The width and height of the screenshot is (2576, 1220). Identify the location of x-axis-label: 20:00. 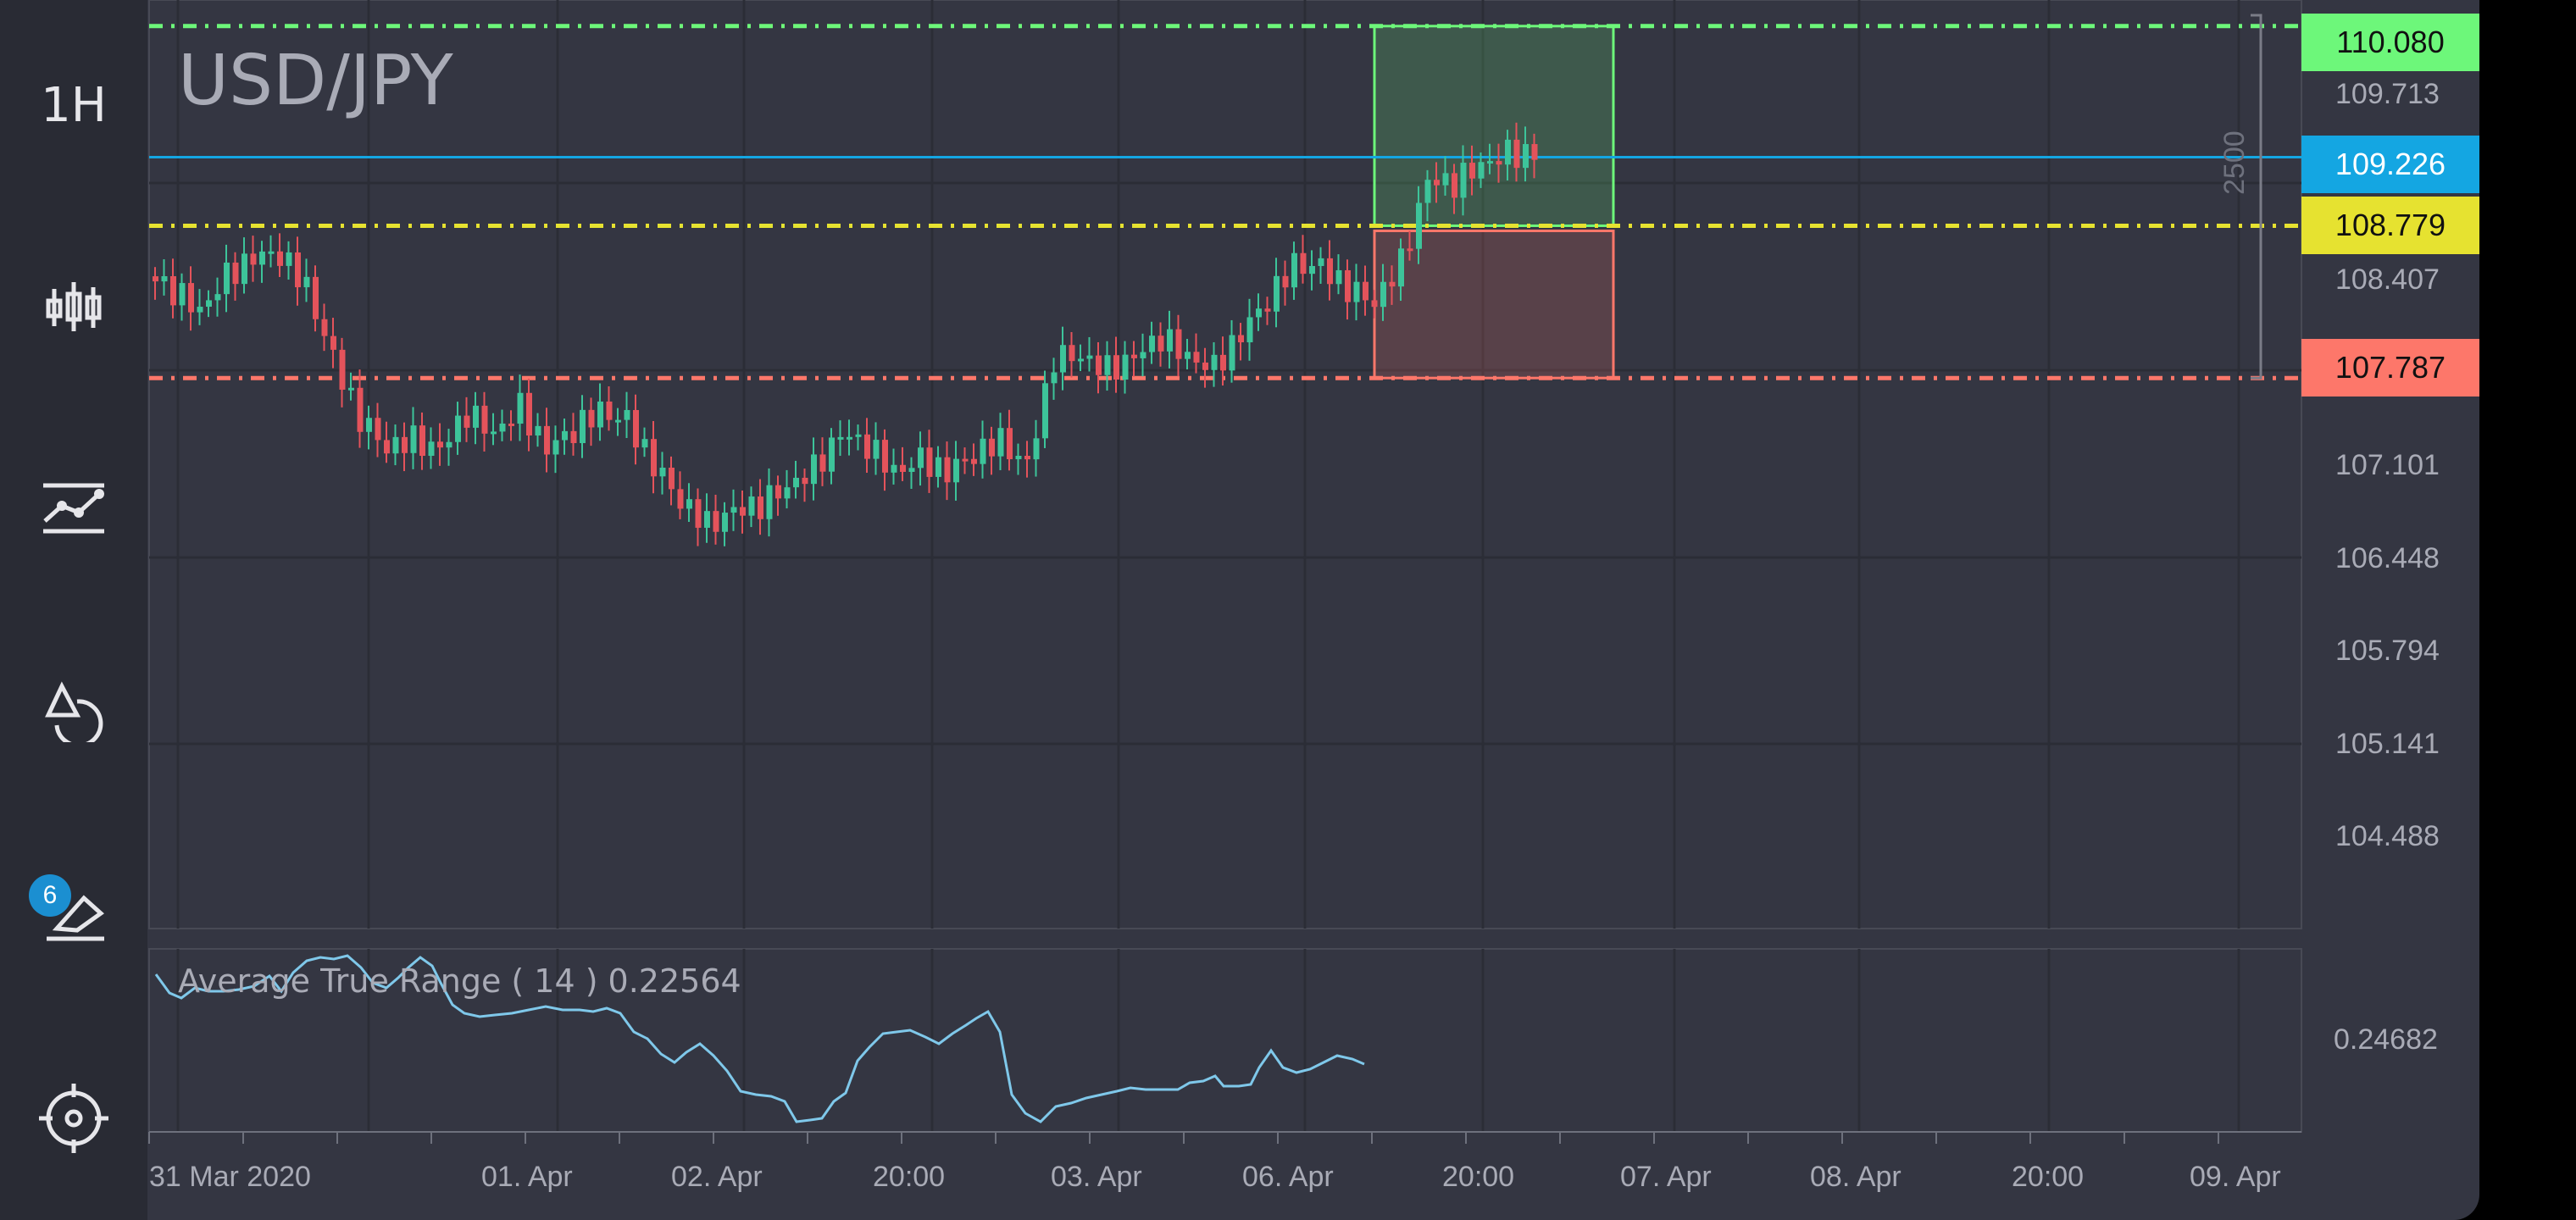
(1478, 1177).